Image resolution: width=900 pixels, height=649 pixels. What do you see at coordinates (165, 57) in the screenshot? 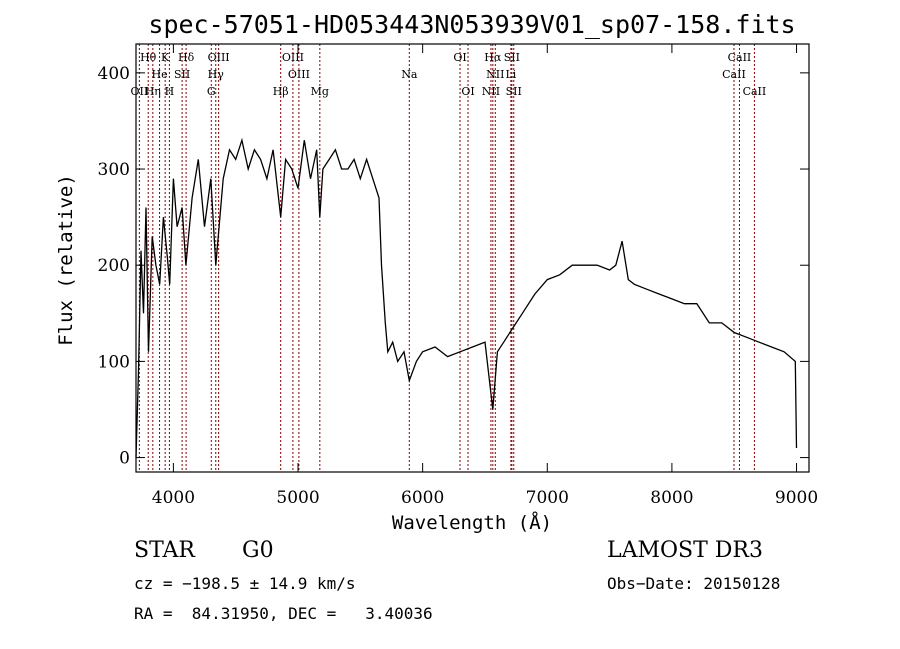
I see `line-marker-label: K` at bounding box center [165, 57].